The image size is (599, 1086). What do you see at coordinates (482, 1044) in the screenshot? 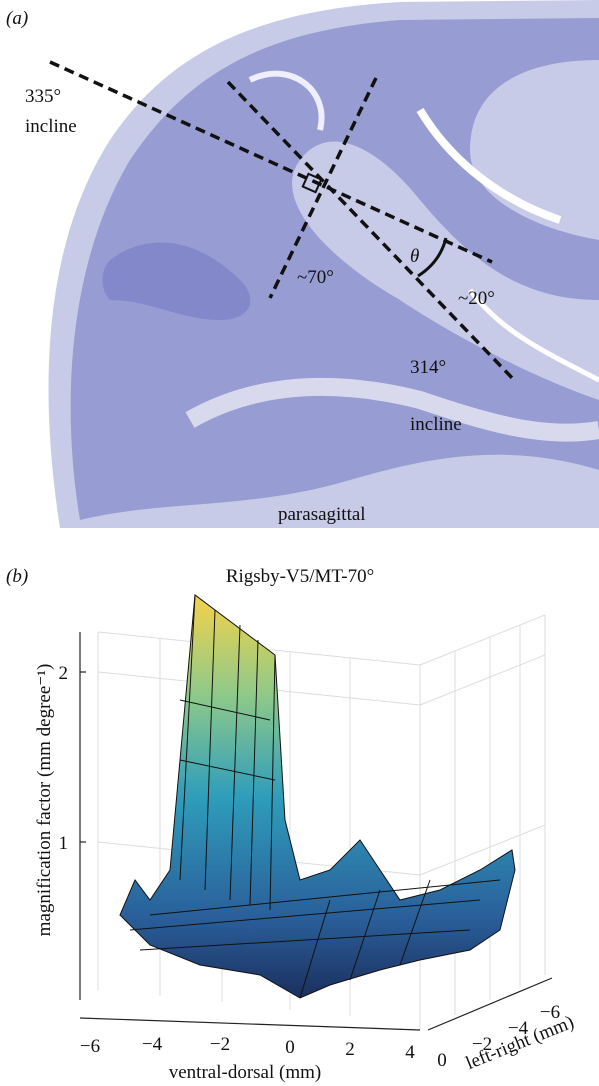
I see `y-tick-label: −2` at bounding box center [482, 1044].